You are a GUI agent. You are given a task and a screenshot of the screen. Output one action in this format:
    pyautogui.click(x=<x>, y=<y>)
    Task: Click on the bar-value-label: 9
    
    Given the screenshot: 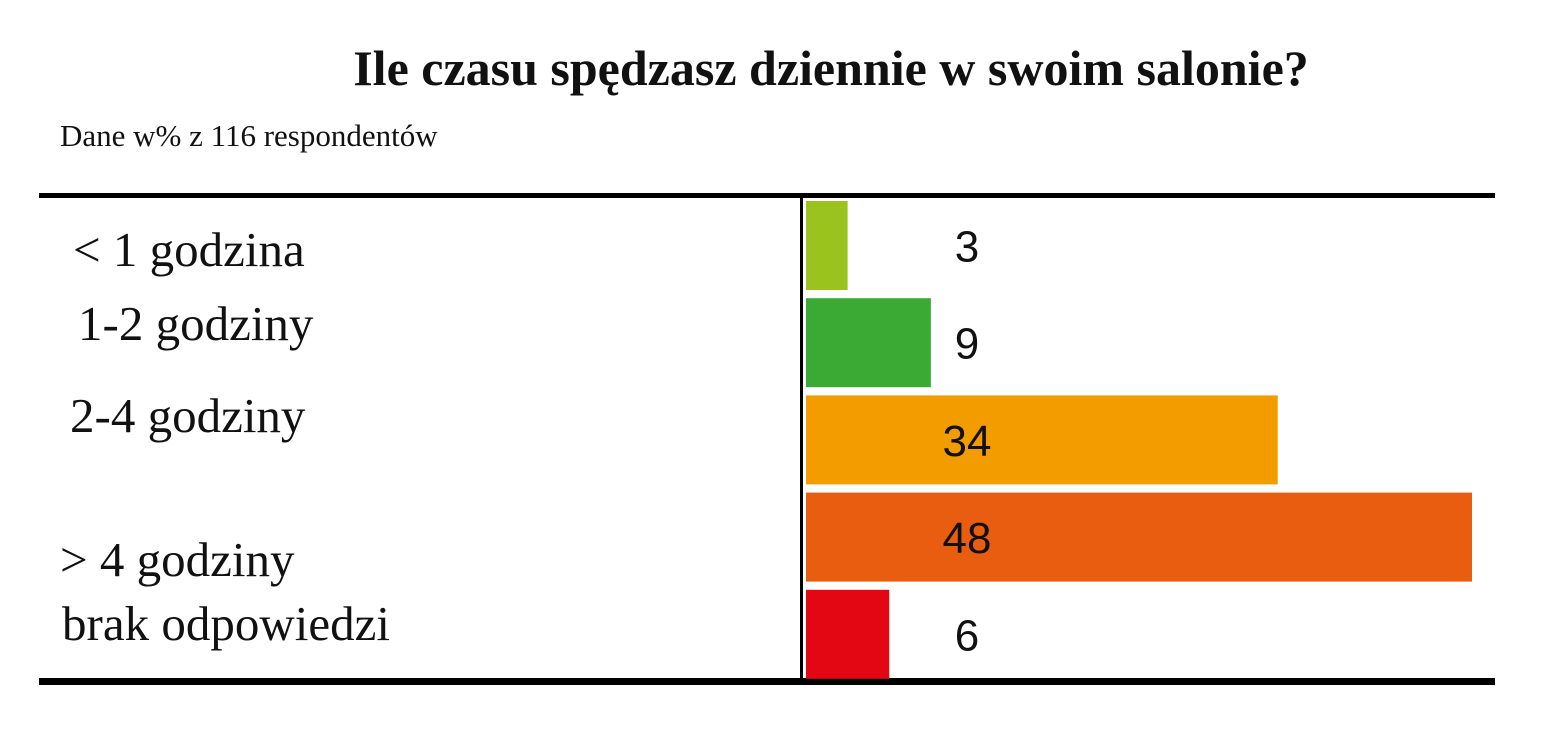 What is the action you would take?
    pyautogui.click(x=967, y=344)
    